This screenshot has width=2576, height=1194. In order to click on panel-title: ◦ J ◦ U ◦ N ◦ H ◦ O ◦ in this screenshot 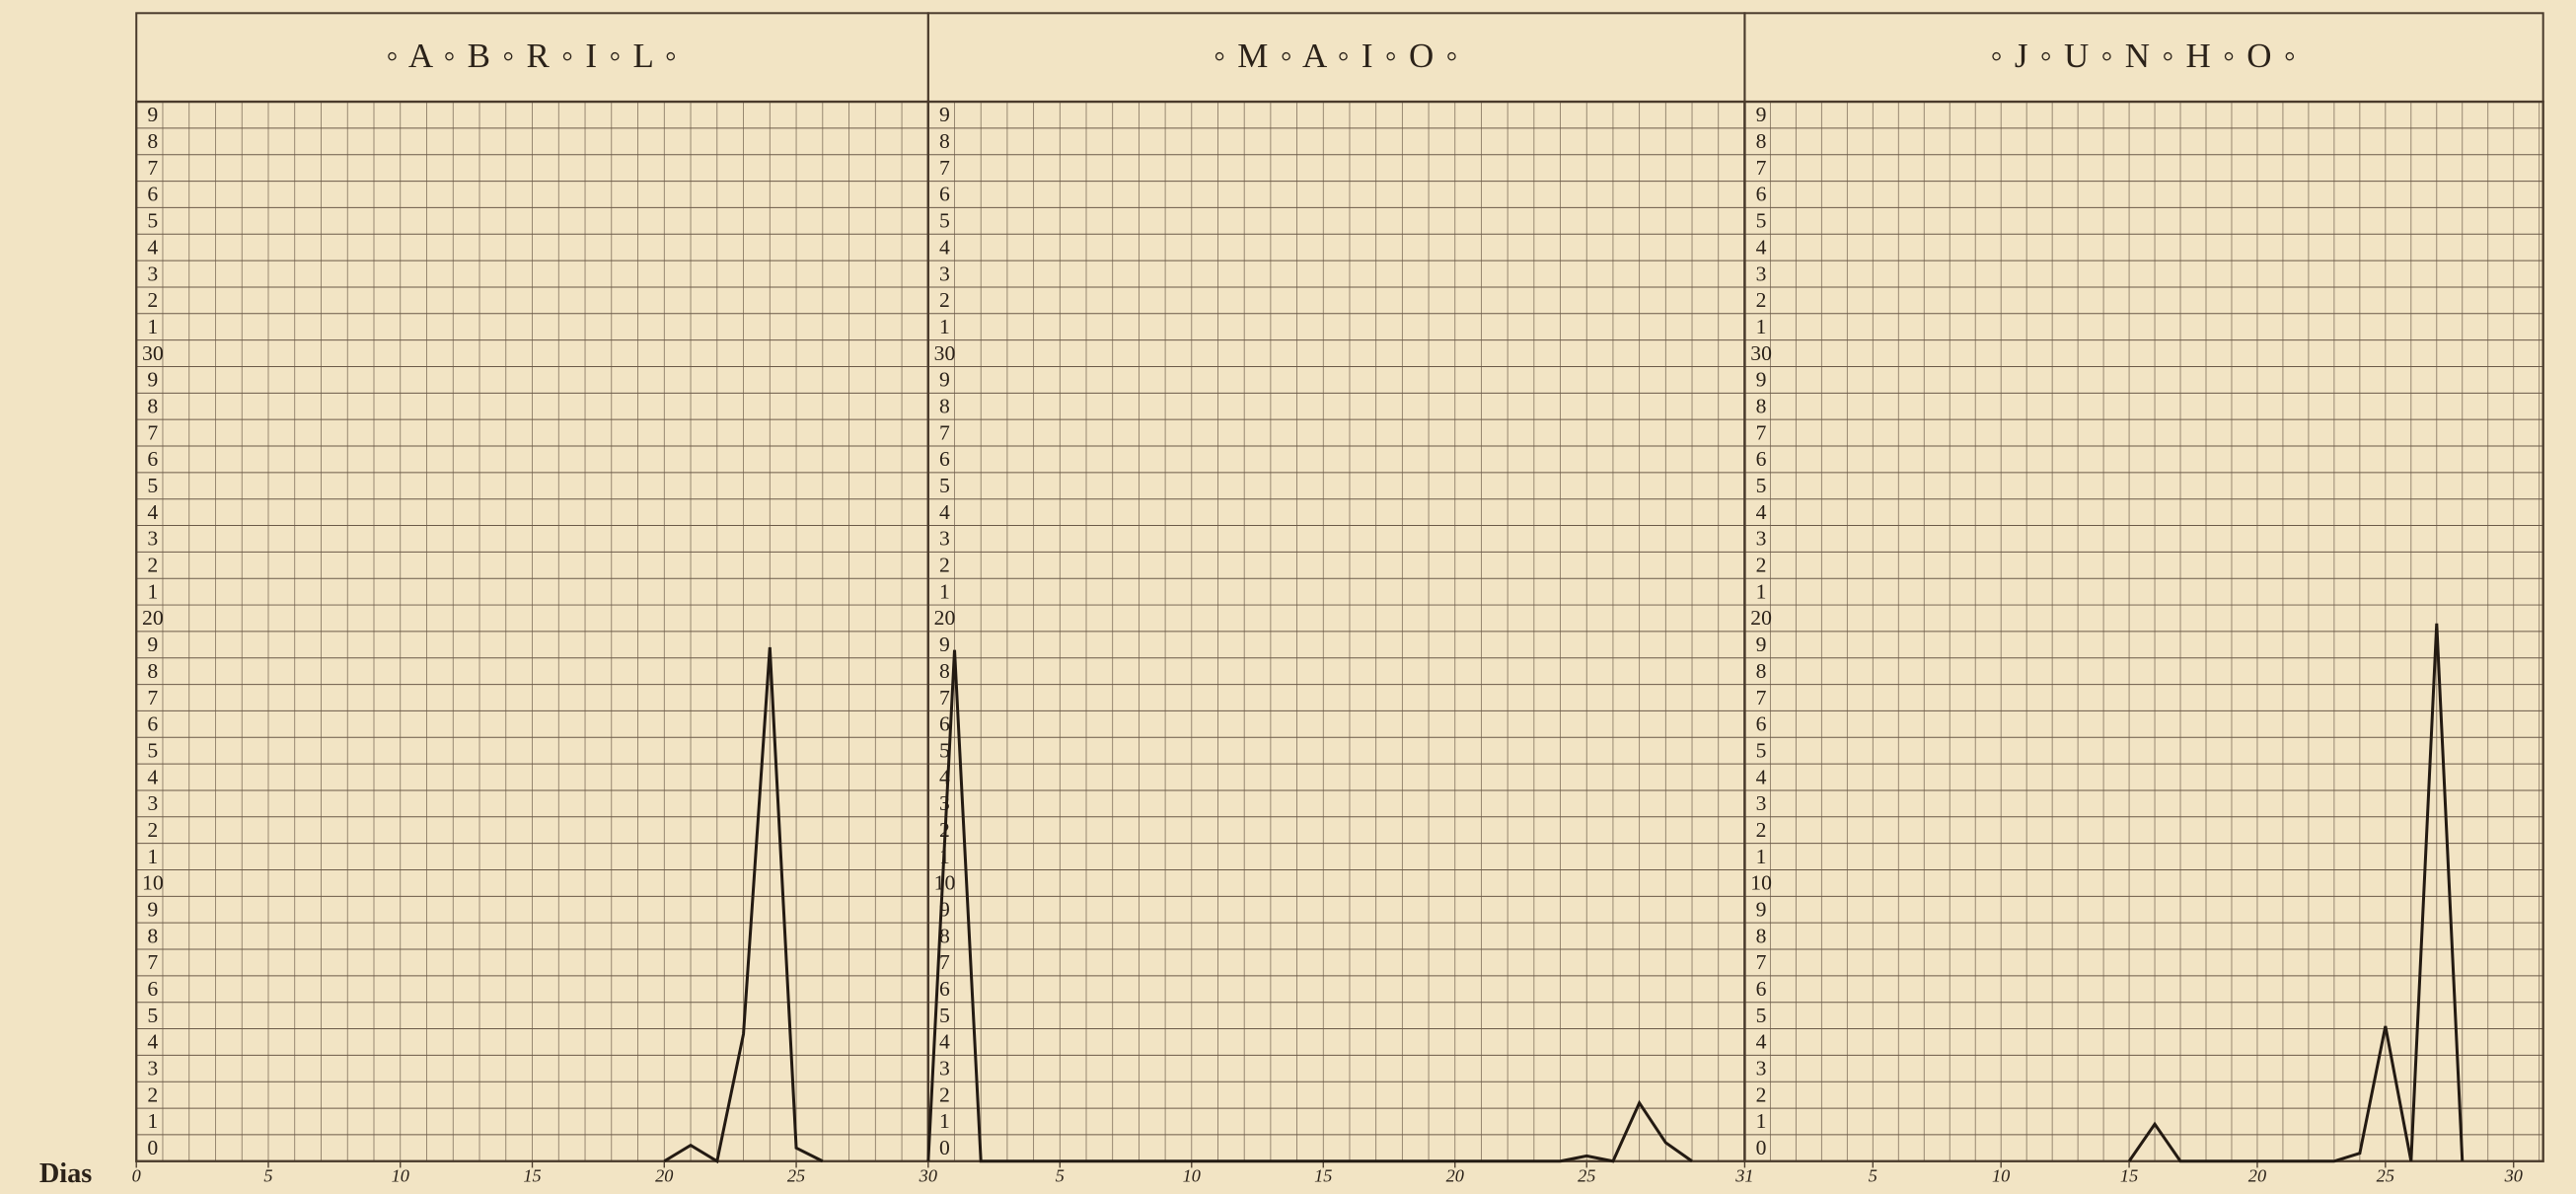, I will do `click(2143, 56)`.